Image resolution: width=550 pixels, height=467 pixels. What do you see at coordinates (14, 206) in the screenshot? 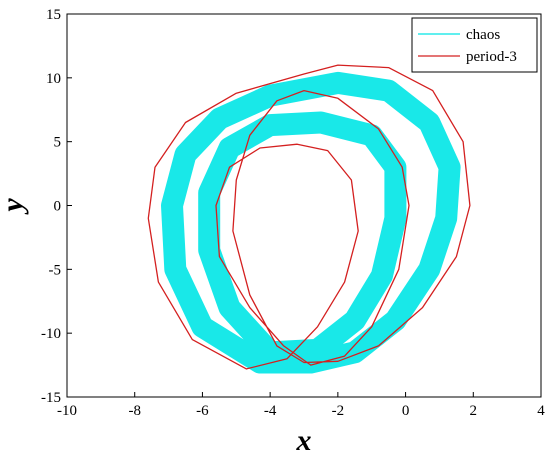
I see `y-axis-label: y` at bounding box center [14, 206].